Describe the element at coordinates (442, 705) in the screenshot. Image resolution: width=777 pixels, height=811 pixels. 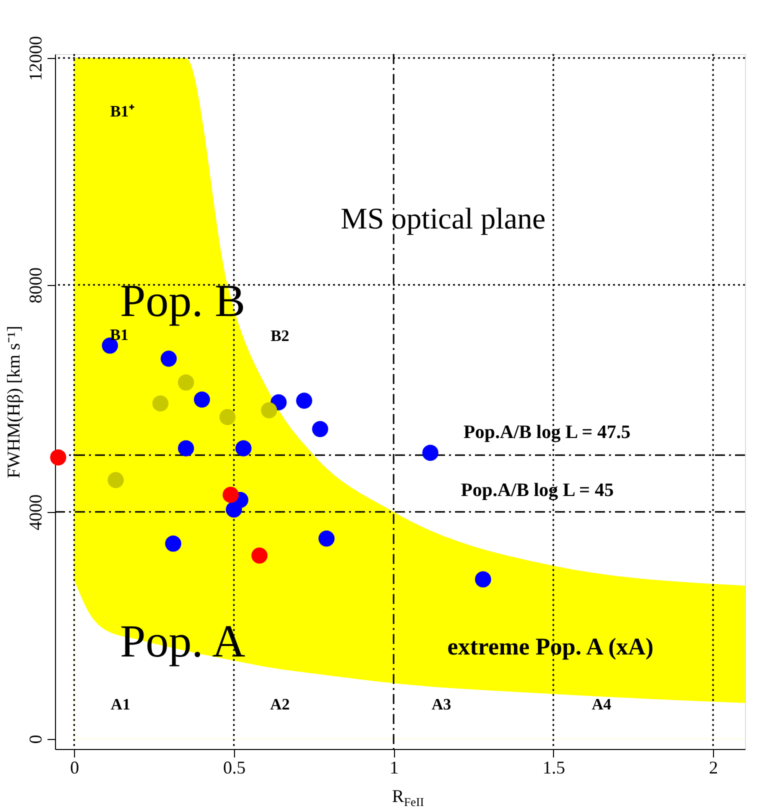
I see `annotation: A3` at that location.